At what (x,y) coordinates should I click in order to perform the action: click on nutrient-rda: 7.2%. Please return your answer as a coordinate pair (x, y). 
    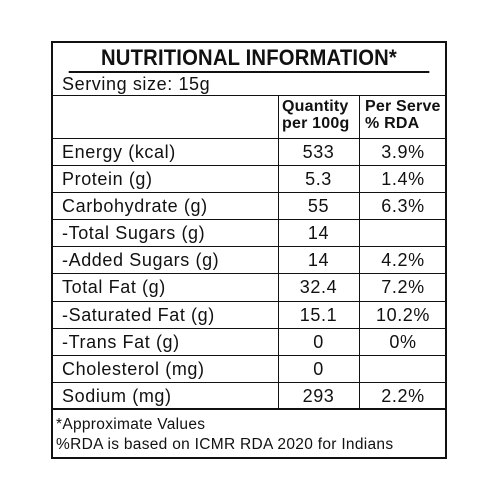
    Looking at the image, I should click on (403, 287).